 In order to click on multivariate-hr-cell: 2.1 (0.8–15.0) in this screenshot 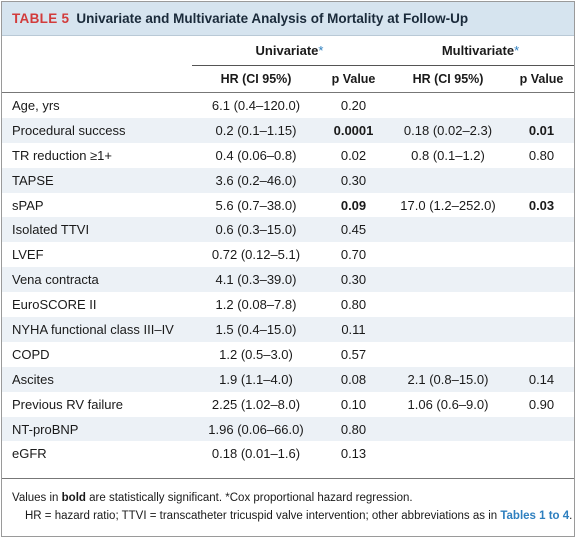, I will do `click(448, 379)`.